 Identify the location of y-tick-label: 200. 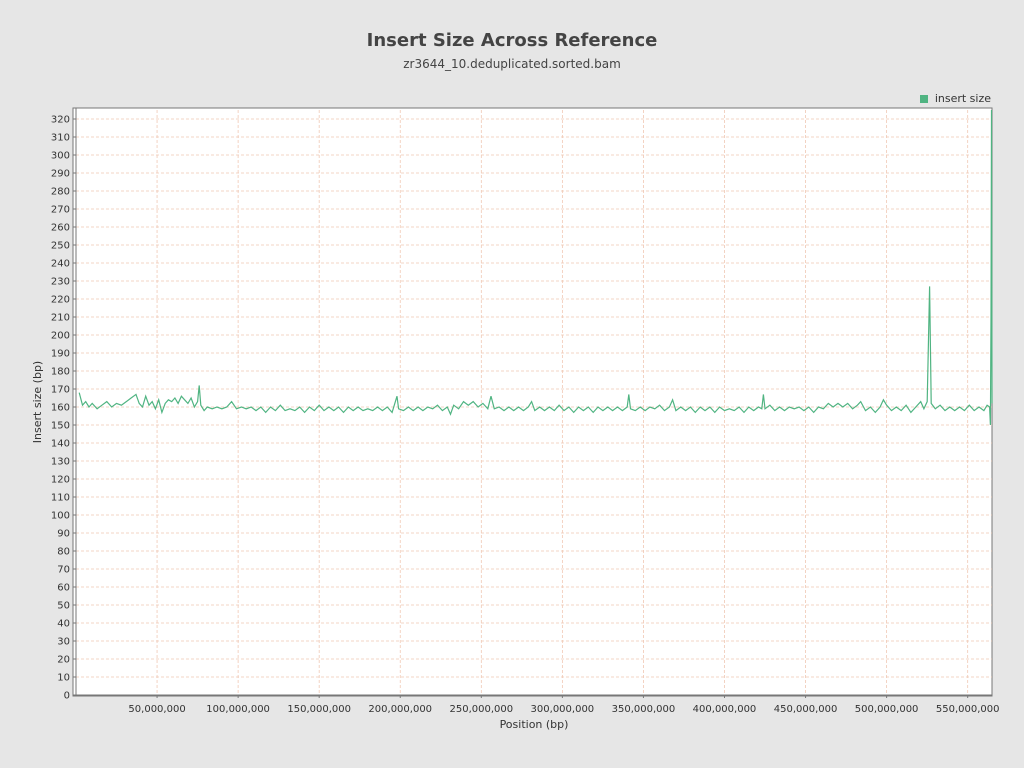
(60, 336).